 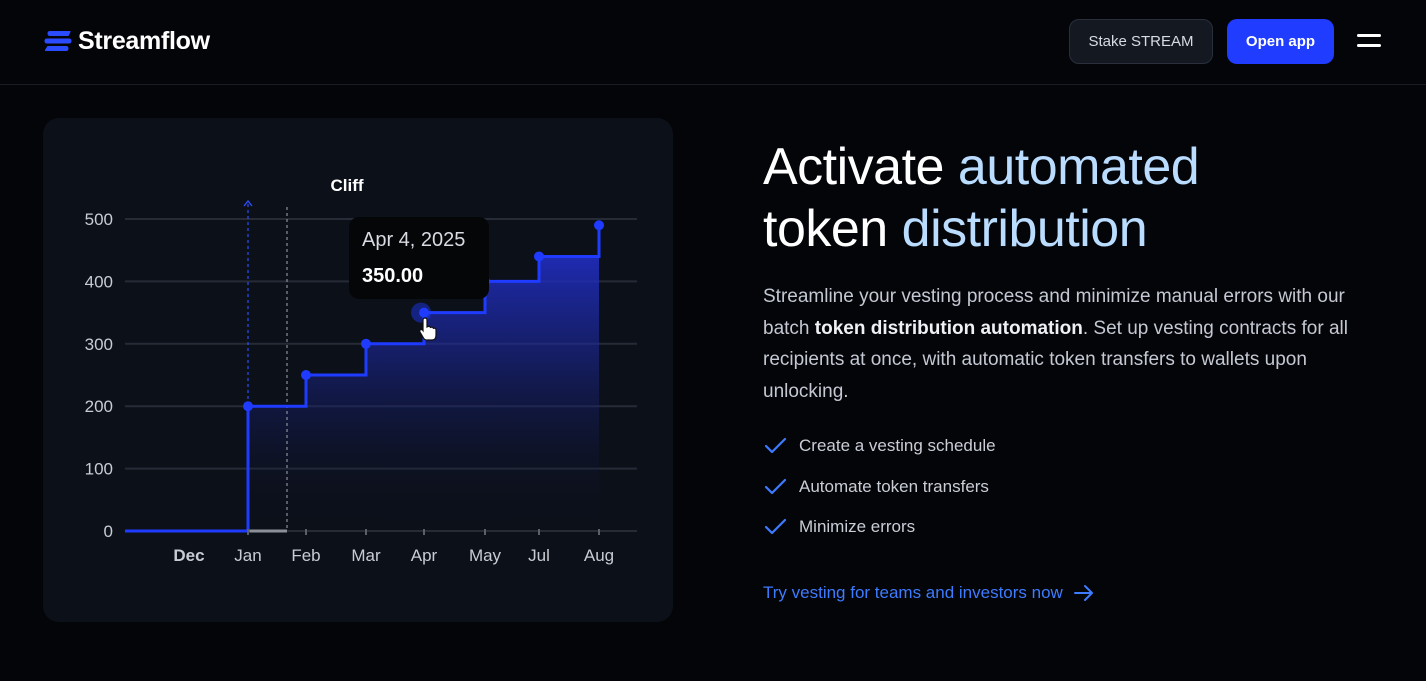 I want to click on hero-title-accent1: automated, so click(x=1078, y=167).